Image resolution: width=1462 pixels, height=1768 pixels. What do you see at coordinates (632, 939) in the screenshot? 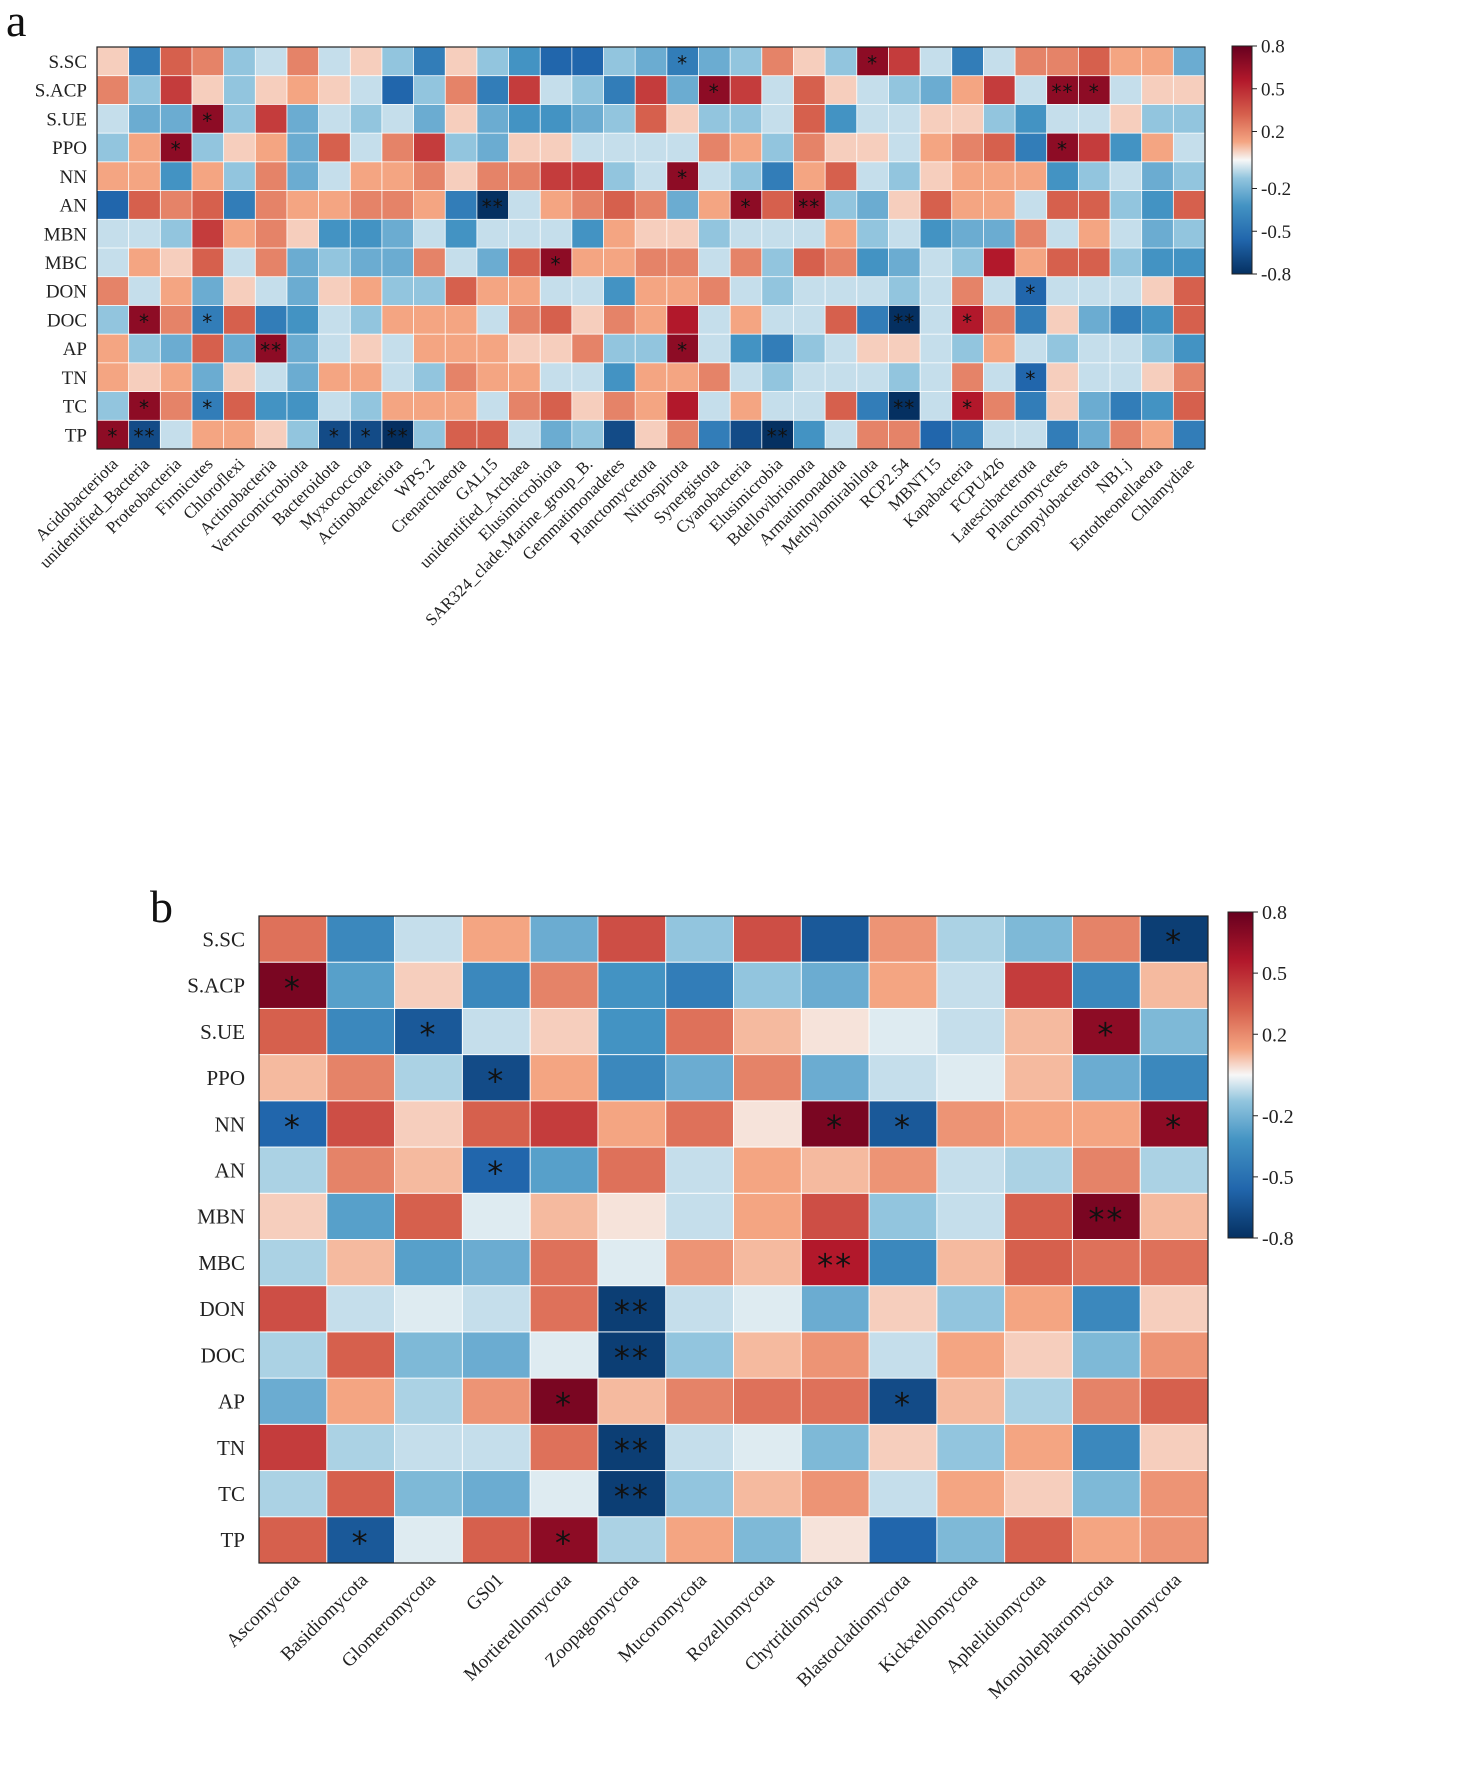
I see `heatmap-cell-S.SC-Zoopagomycota` at bounding box center [632, 939].